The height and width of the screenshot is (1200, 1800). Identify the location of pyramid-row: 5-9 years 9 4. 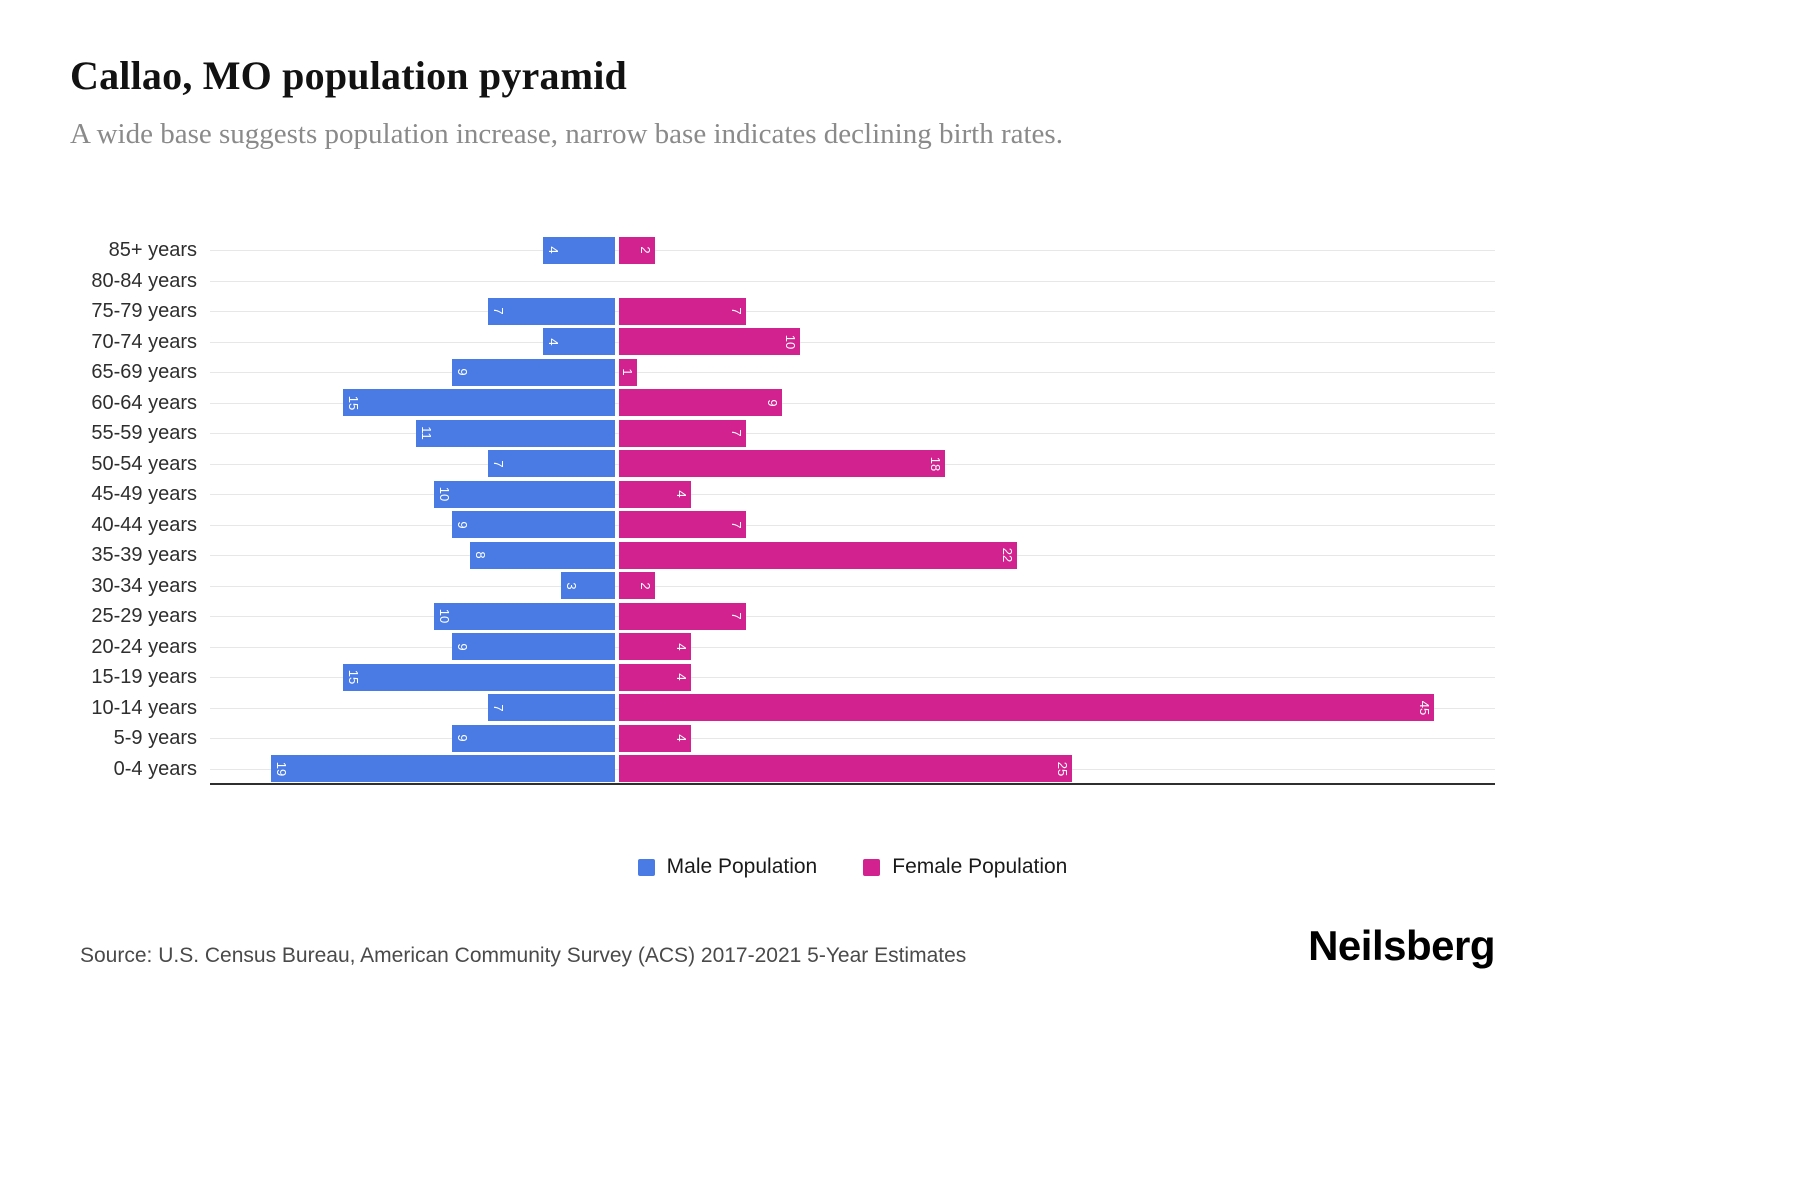
(747, 738).